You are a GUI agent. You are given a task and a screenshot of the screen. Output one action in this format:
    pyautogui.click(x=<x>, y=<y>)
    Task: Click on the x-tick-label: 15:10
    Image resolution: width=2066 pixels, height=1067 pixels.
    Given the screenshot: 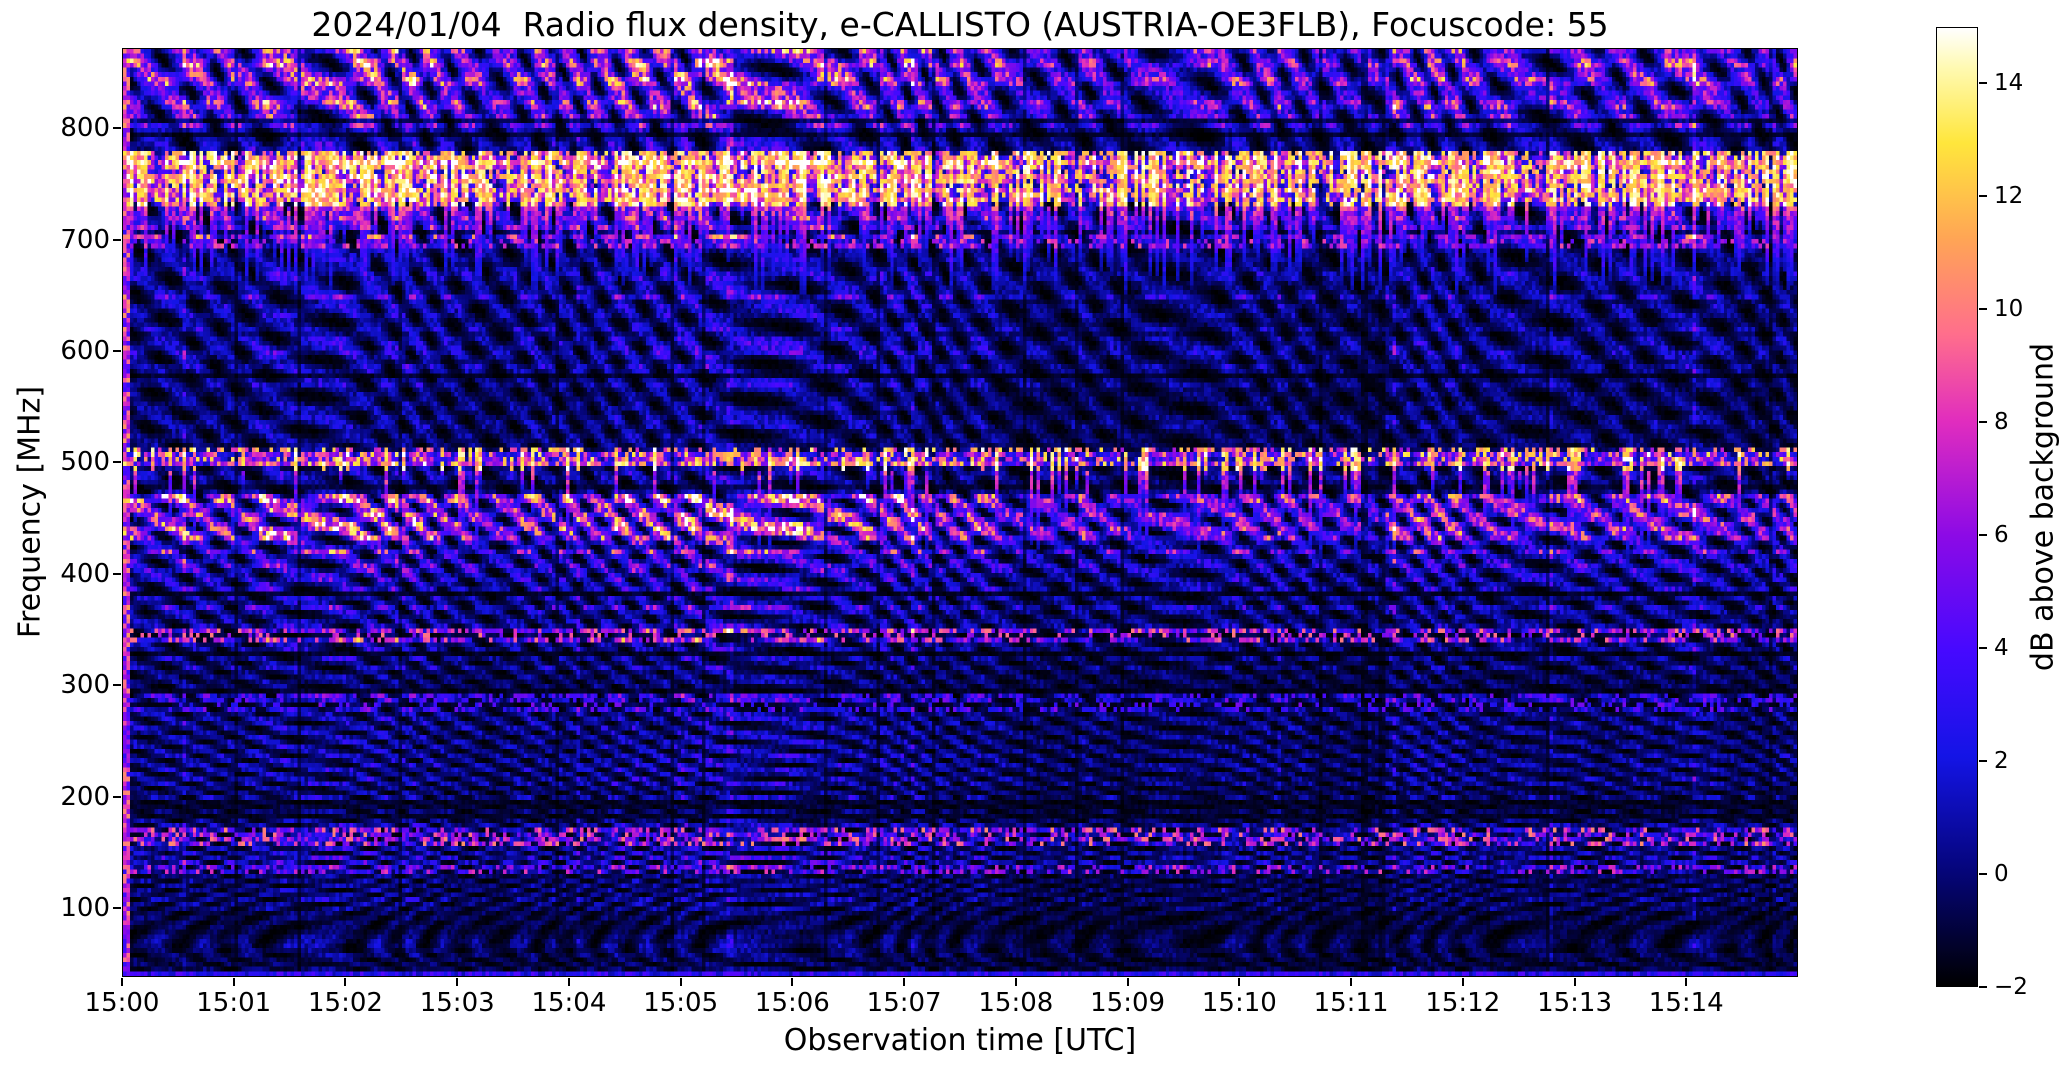 What is the action you would take?
    pyautogui.click(x=1239, y=1003)
    